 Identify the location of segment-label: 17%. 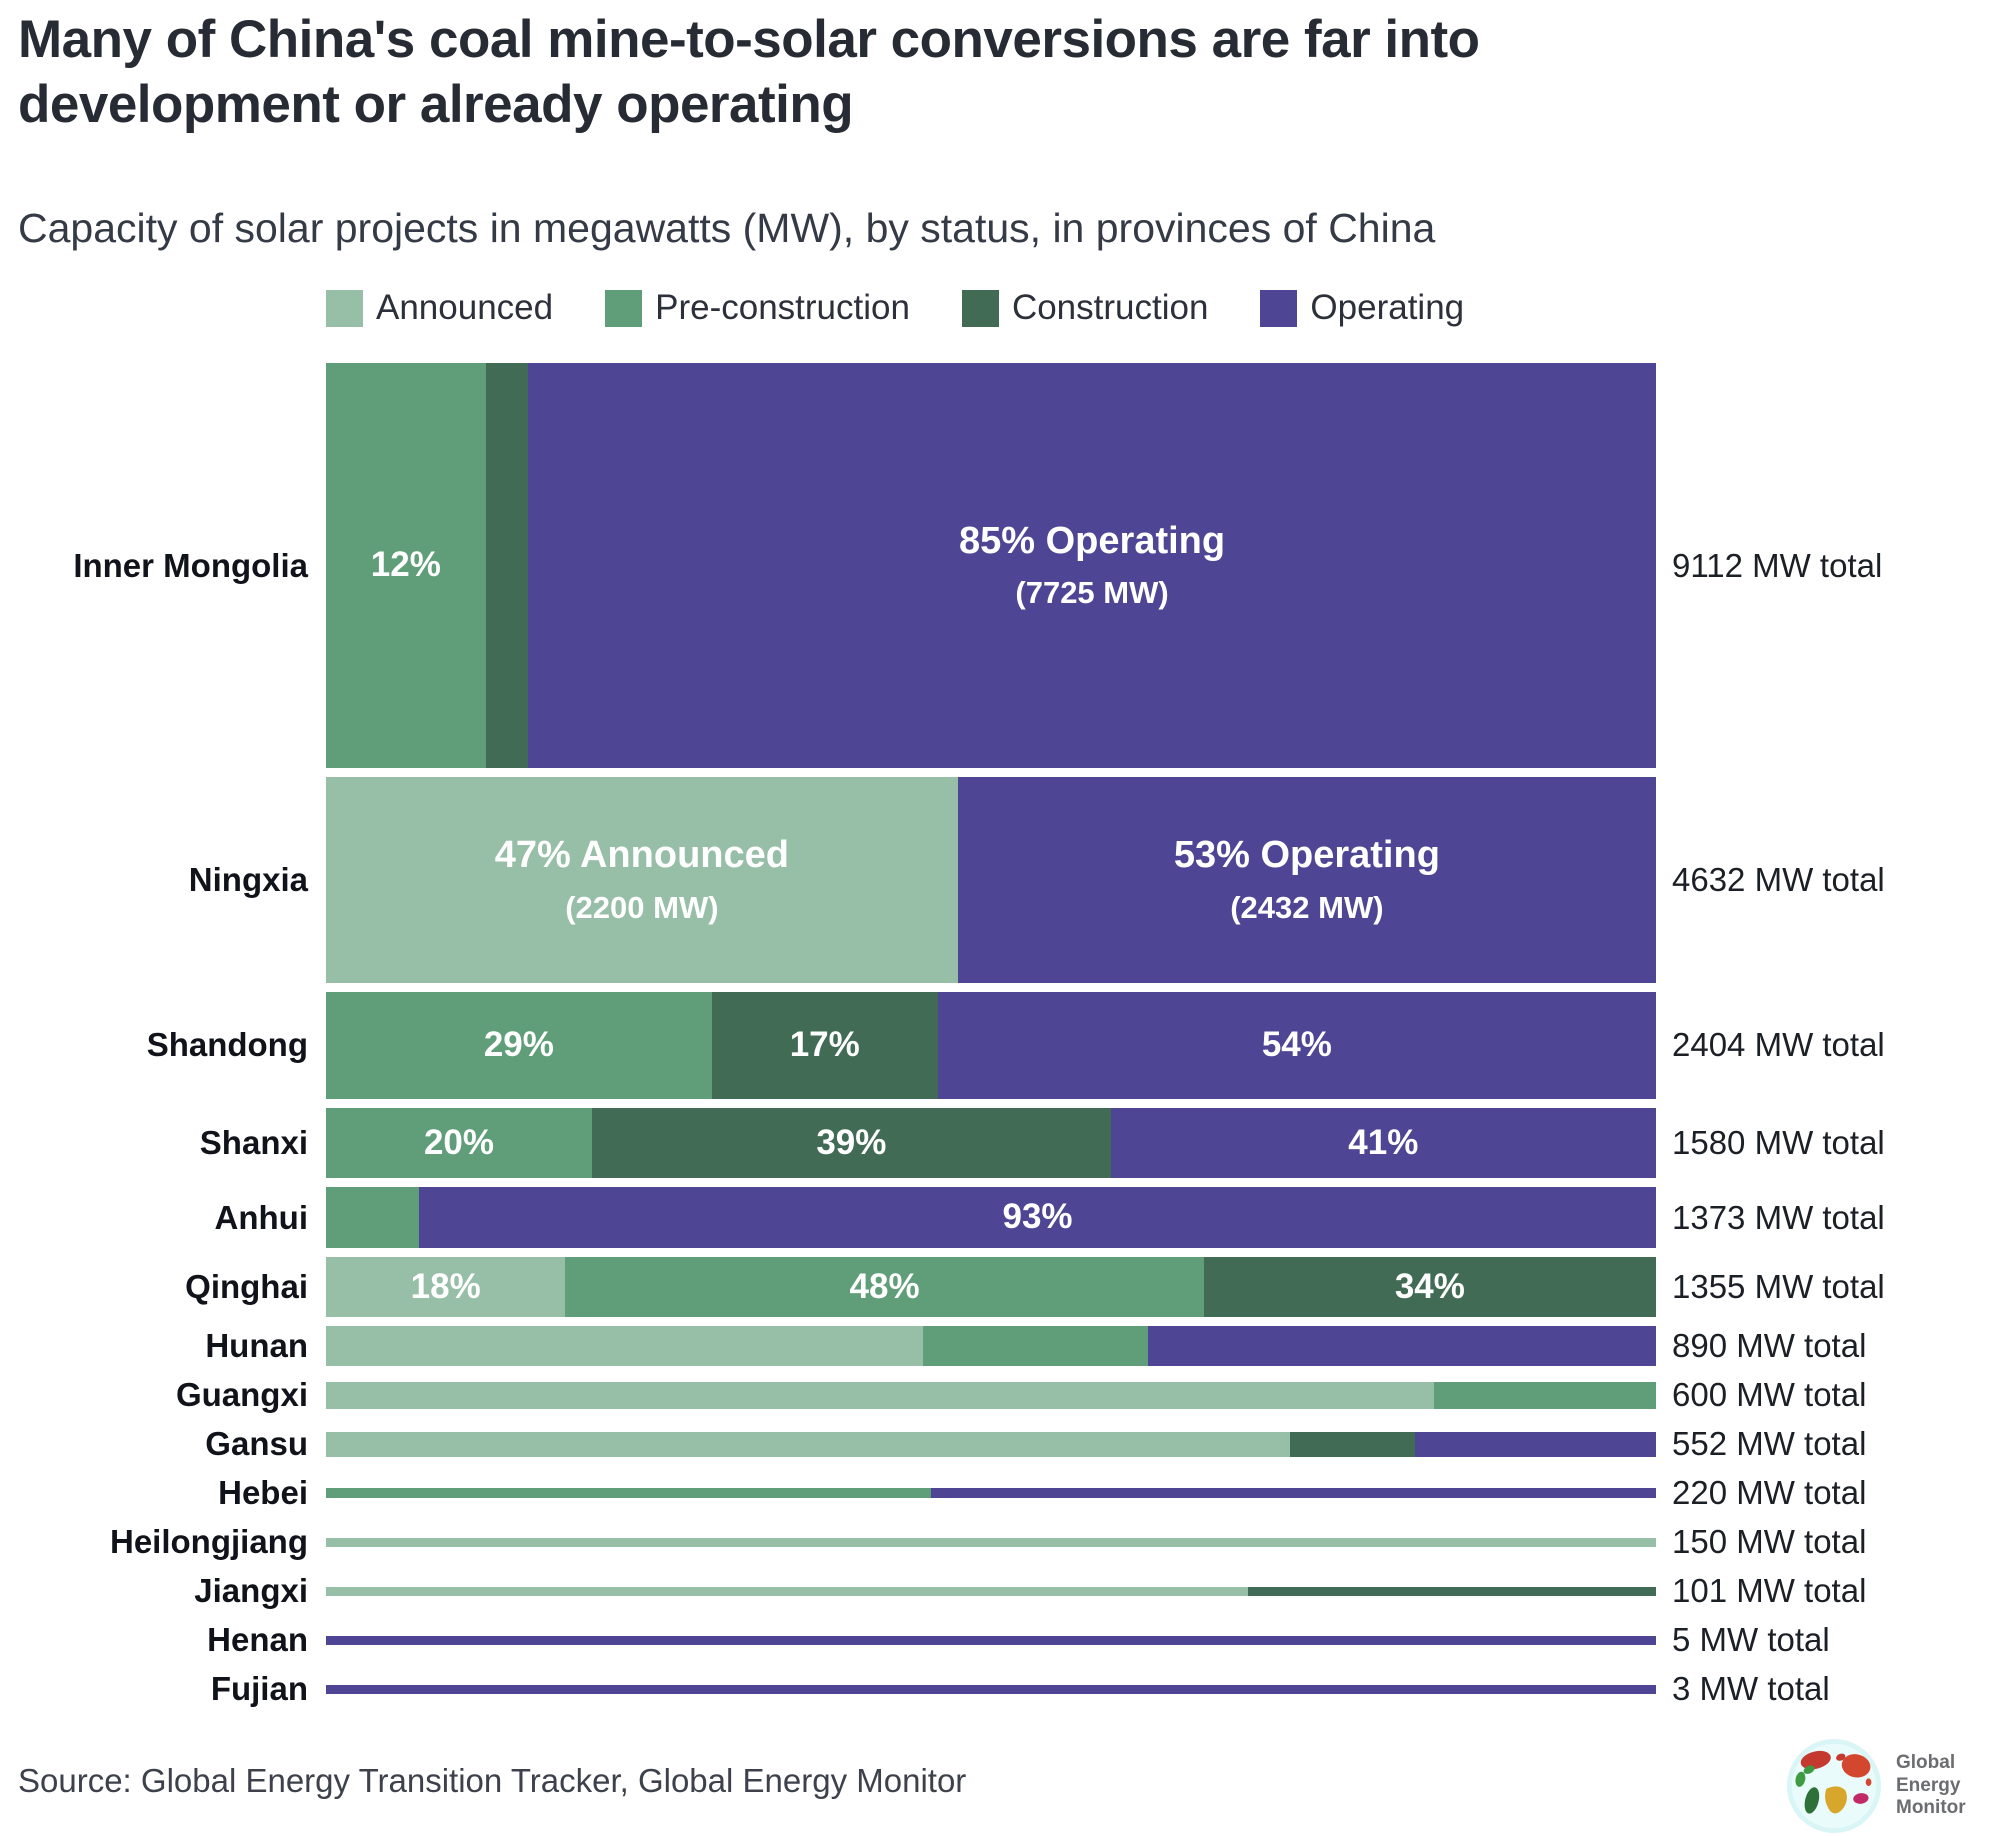
(824, 1045).